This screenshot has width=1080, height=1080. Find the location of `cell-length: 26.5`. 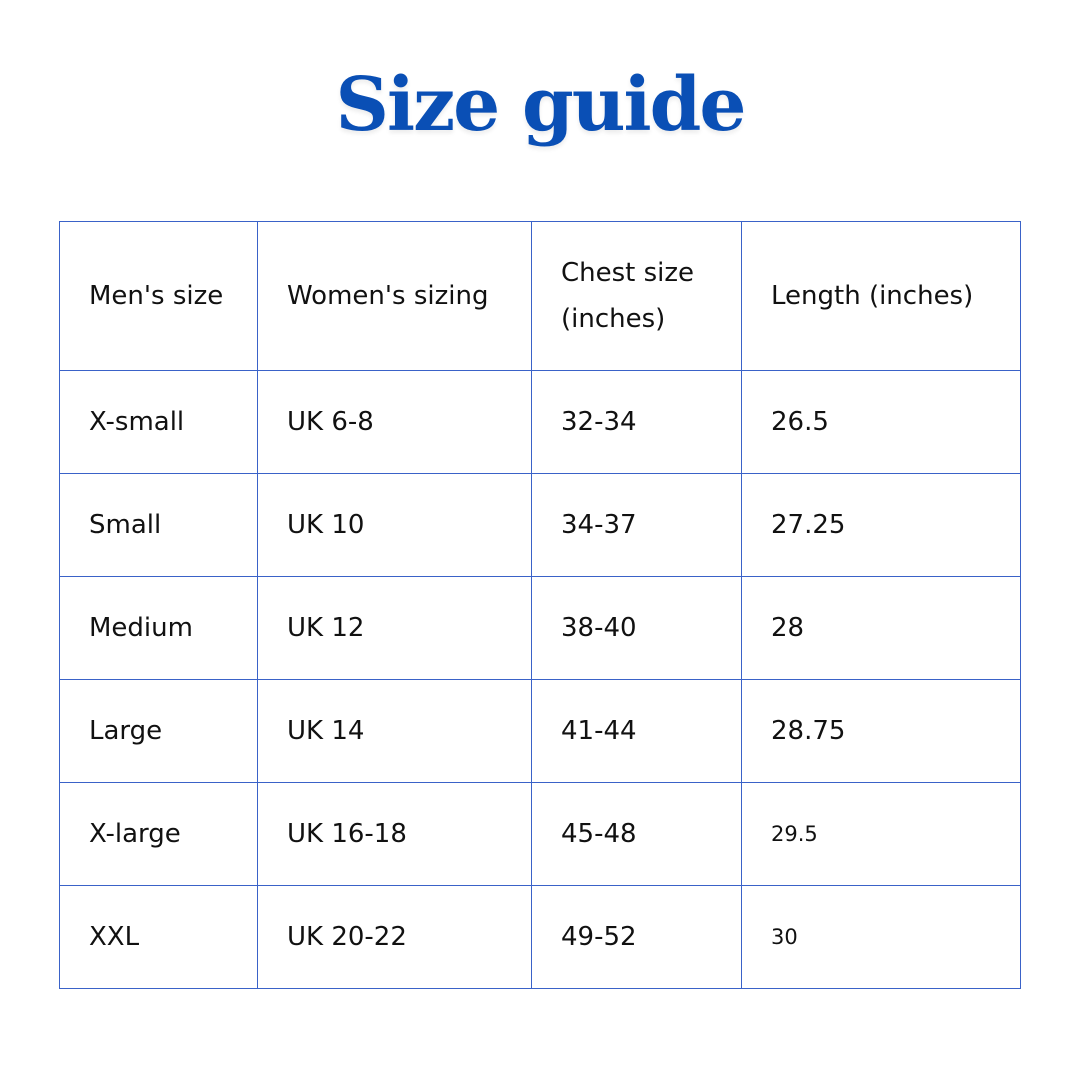

cell-length: 26.5 is located at coordinates (881, 422).